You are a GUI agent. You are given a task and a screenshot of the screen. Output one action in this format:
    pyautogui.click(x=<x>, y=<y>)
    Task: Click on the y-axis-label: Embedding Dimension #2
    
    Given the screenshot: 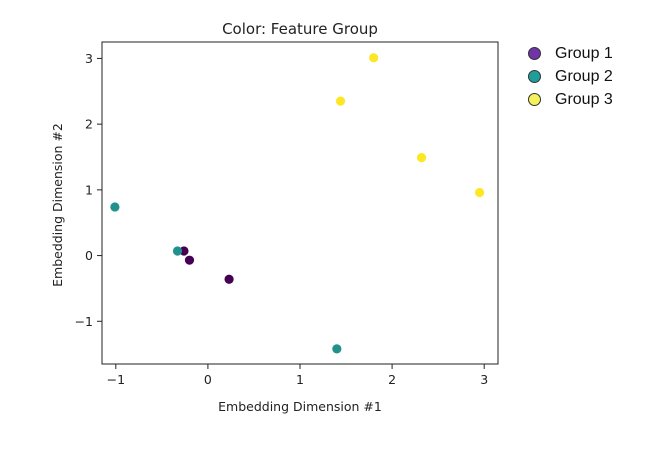 What is the action you would take?
    pyautogui.click(x=57, y=205)
    